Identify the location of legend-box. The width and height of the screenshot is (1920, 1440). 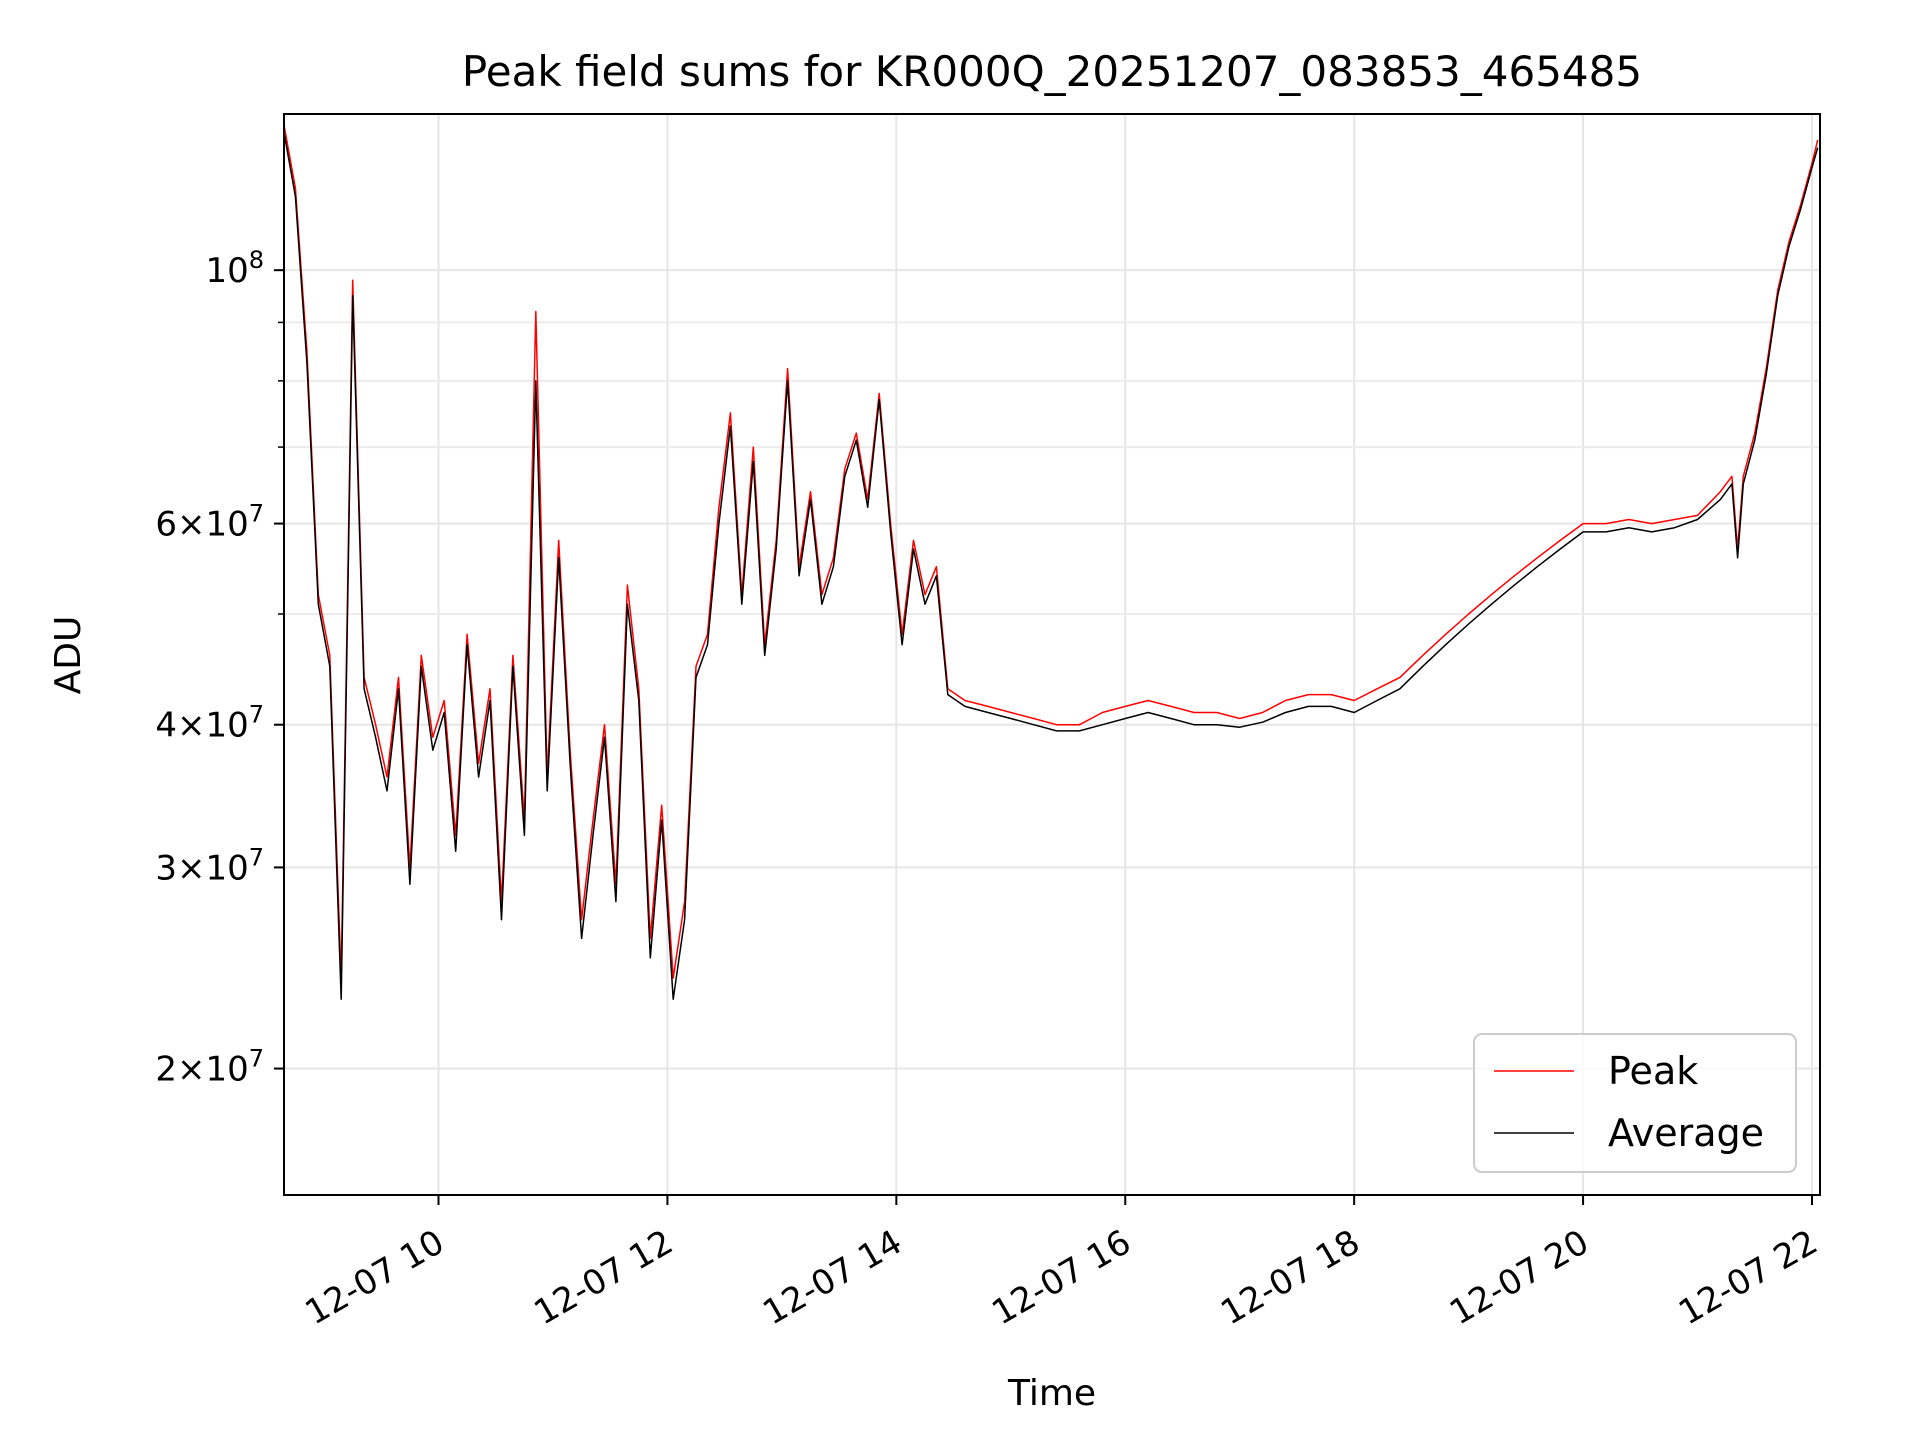
(1635, 1103).